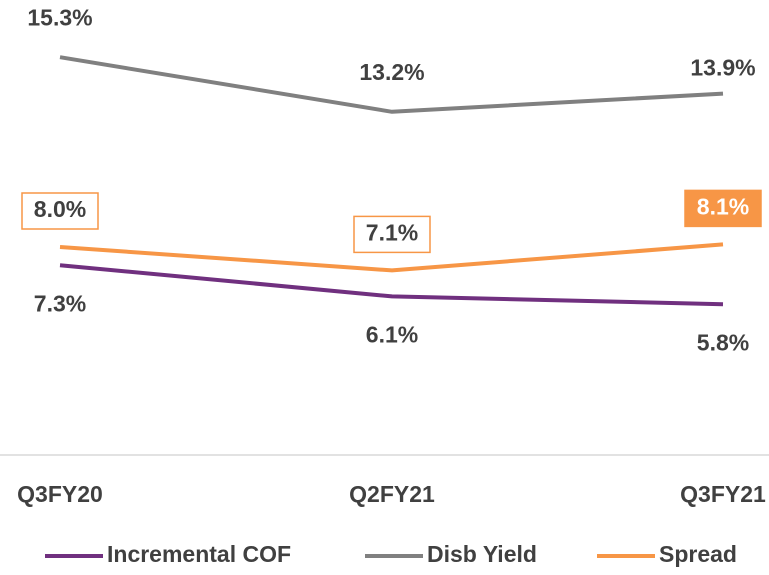 The image size is (769, 575). What do you see at coordinates (392, 334) in the screenshot?
I see `data-label: 6.1%` at bounding box center [392, 334].